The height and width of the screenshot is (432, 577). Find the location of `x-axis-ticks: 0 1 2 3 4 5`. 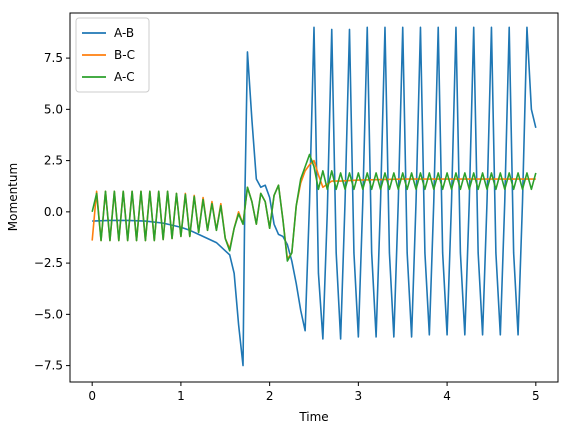

x-axis-ticks: 0 1 2 3 4 5 is located at coordinates (314, 392).